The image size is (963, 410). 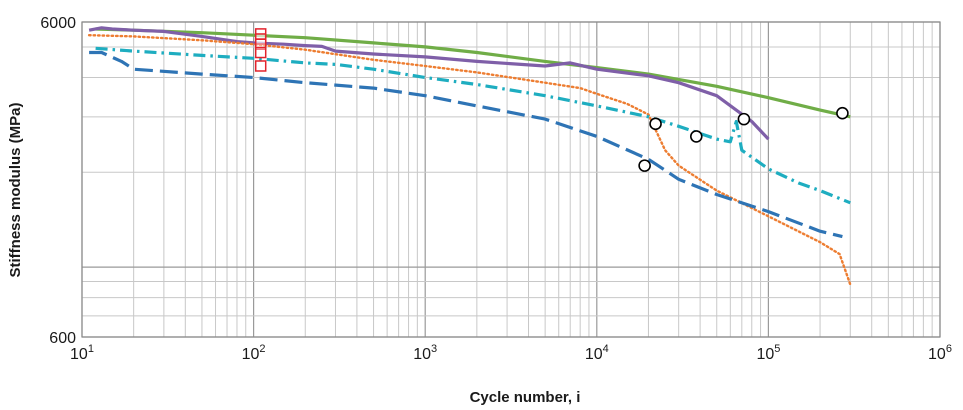 What do you see at coordinates (254, 353) in the screenshot?
I see `x-tick-label: 10²` at bounding box center [254, 353].